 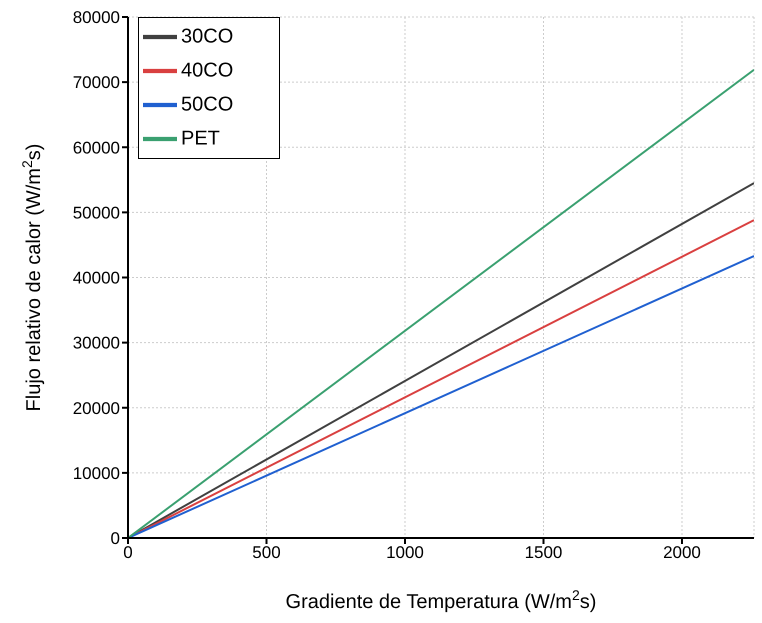 What do you see at coordinates (96, 343) in the screenshot?
I see `y-tick-label: 30000` at bounding box center [96, 343].